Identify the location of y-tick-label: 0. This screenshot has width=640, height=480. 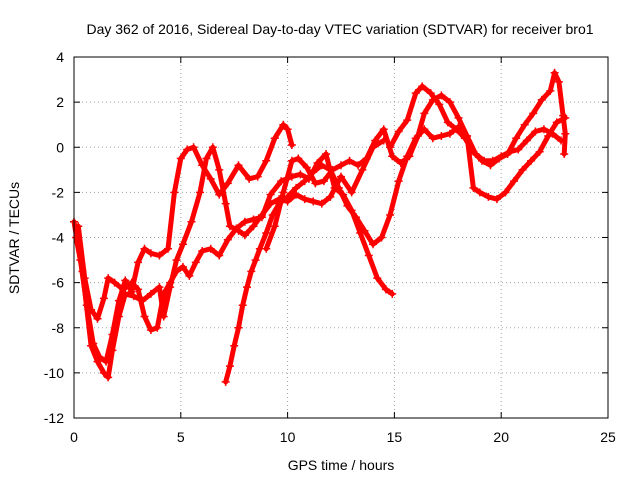
(60, 147).